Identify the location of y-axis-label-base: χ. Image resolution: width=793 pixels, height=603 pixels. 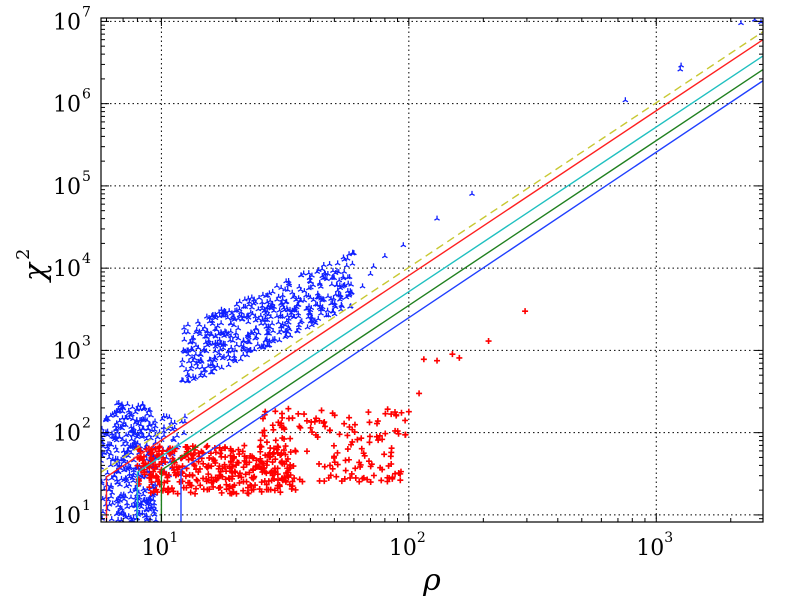
(35, 272).